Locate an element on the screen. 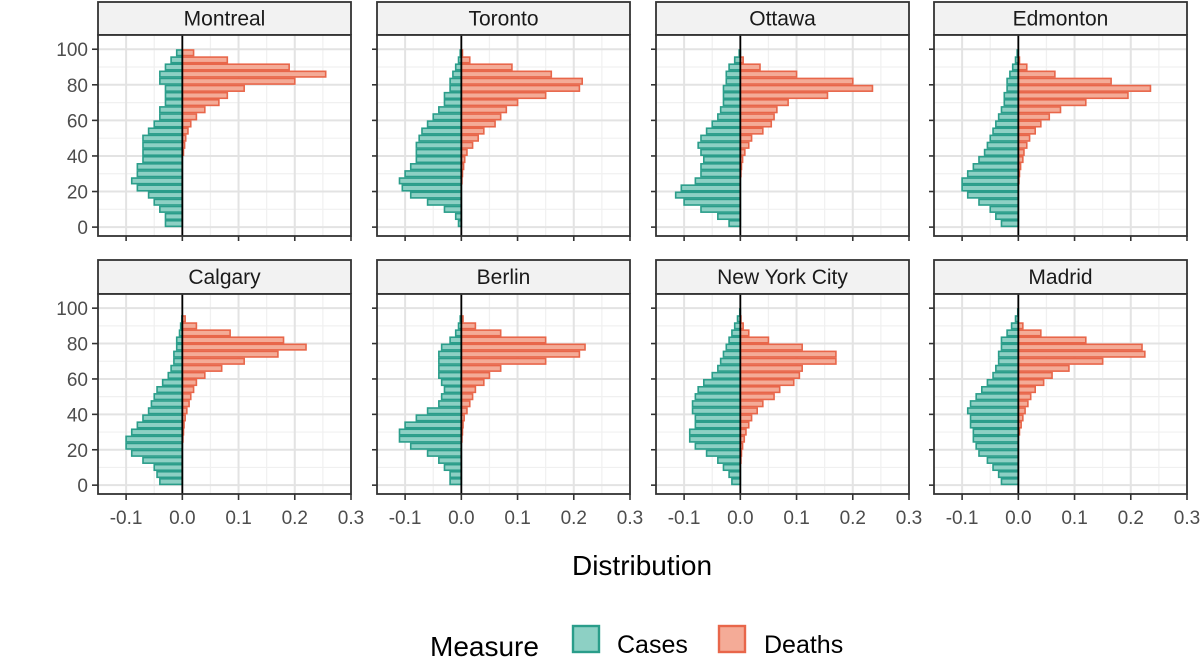  facet-title: Toronto is located at coordinates (503, 19).